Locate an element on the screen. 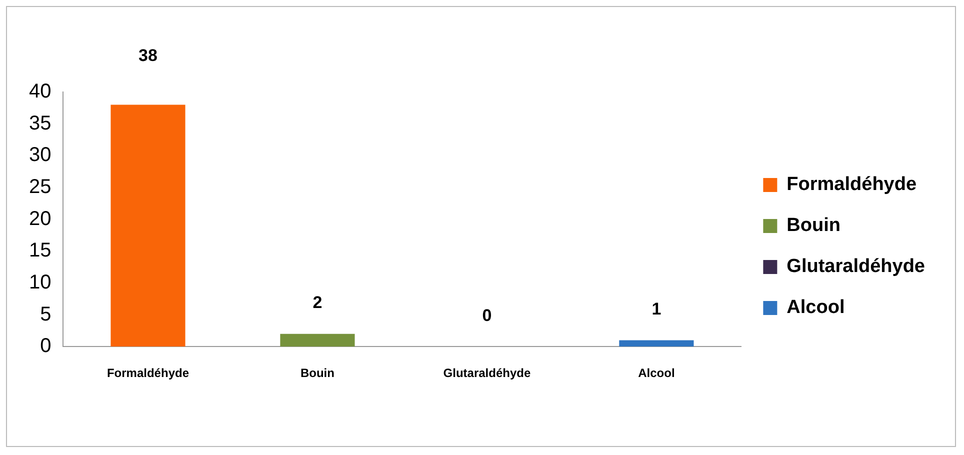 The height and width of the screenshot is (455, 964). y-tick-label: 20 is located at coordinates (40, 219).